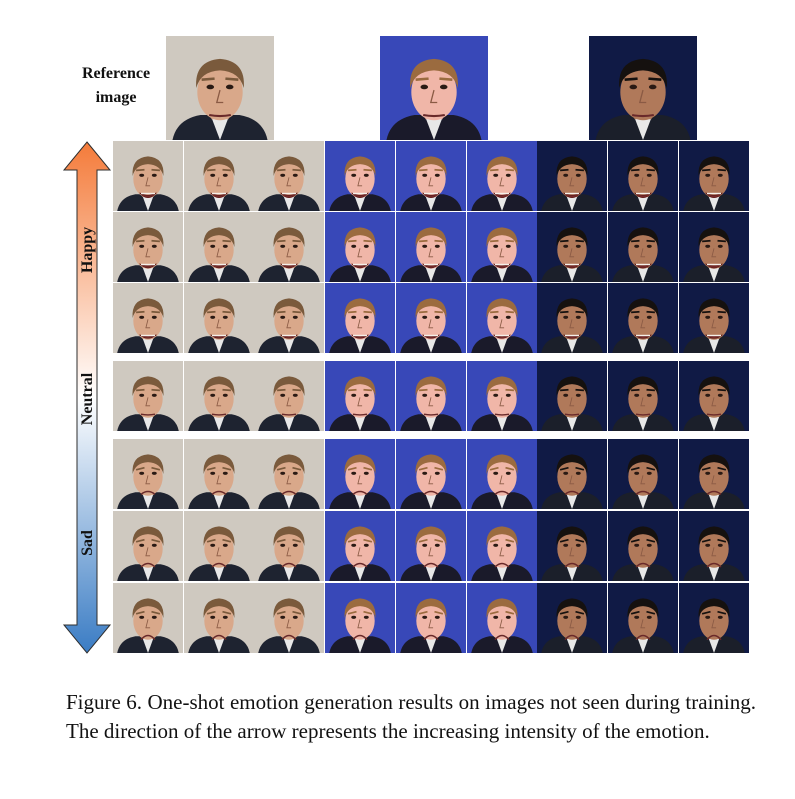  Describe the element at coordinates (87, 543) in the screenshot. I see `sad-label: Sad` at that location.